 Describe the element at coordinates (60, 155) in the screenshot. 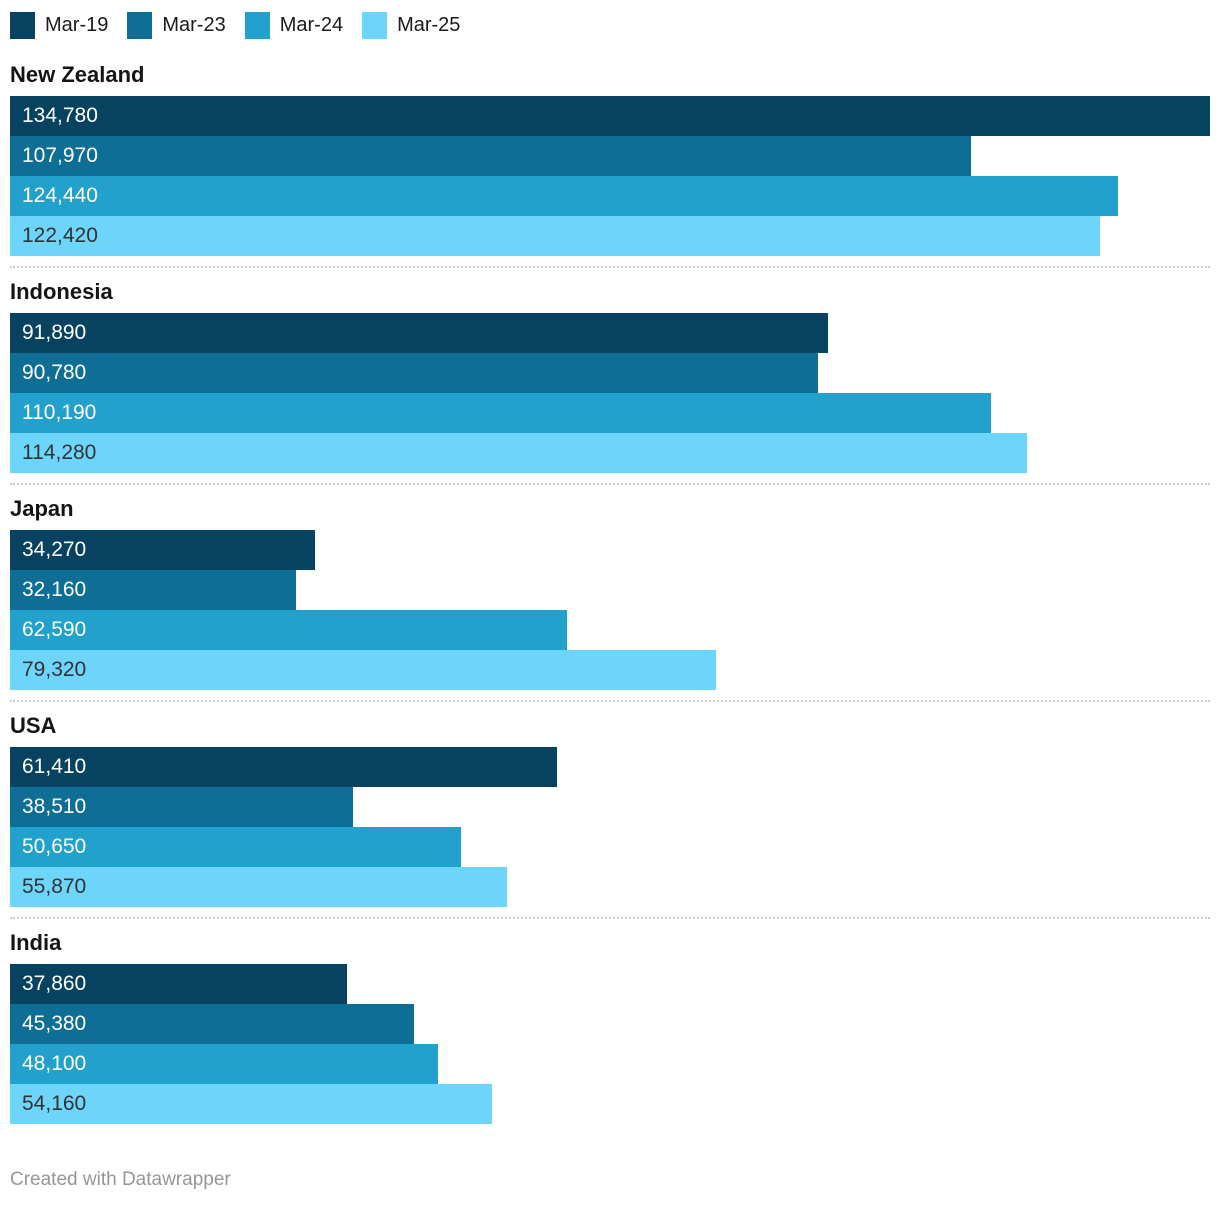

I see `bar-value-label: 107,970` at that location.